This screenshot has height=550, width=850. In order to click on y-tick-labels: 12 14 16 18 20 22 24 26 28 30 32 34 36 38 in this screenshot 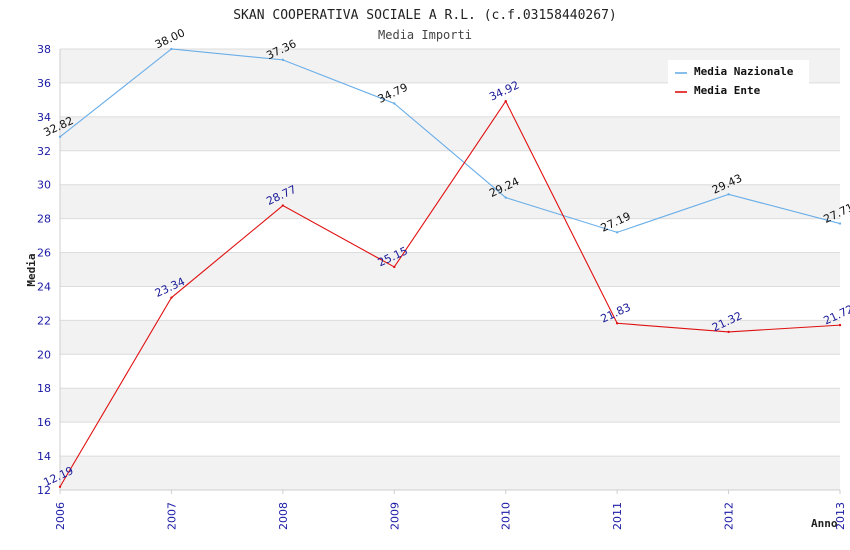, I will do `click(44, 270)`.